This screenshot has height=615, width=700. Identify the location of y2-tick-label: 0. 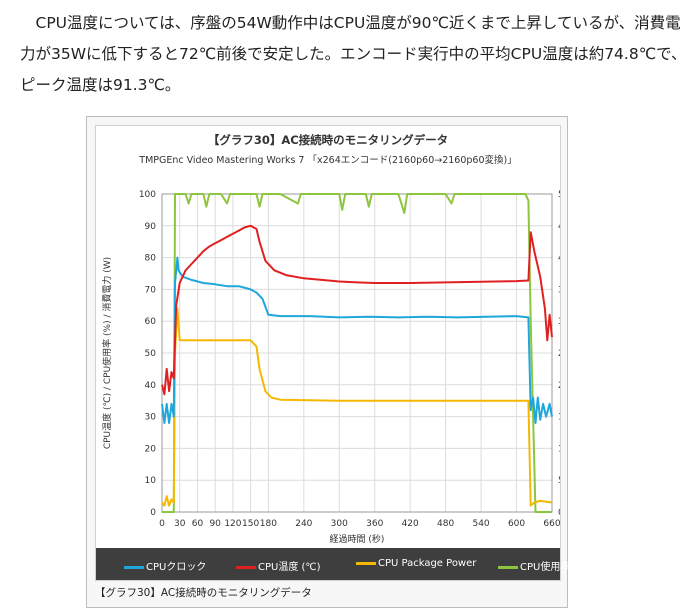
(559, 513).